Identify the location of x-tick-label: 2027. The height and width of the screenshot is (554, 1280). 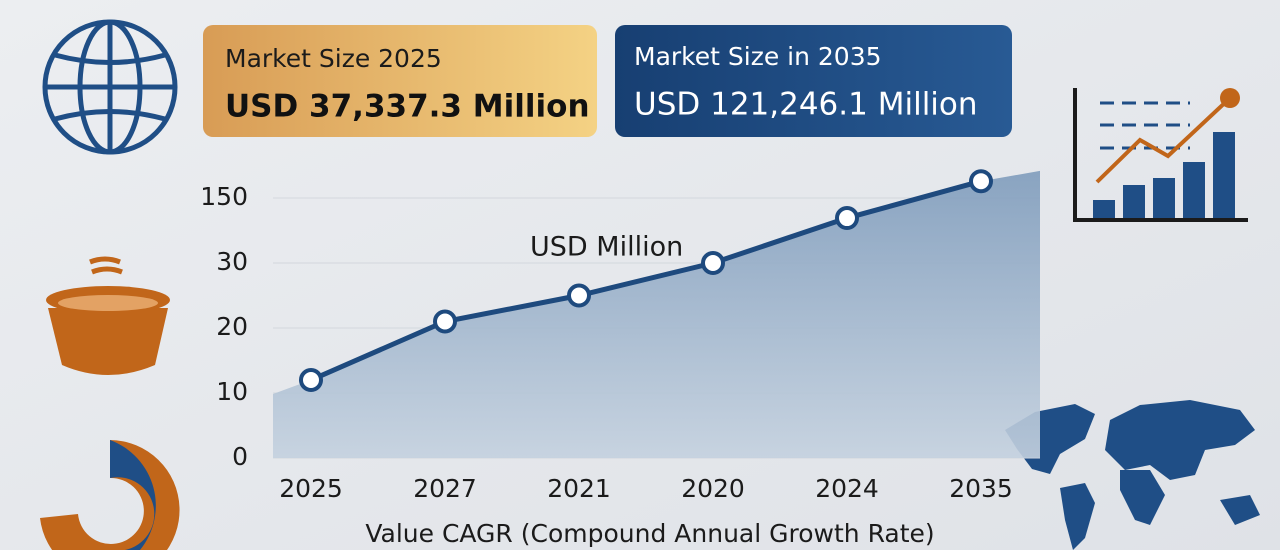
(445, 488).